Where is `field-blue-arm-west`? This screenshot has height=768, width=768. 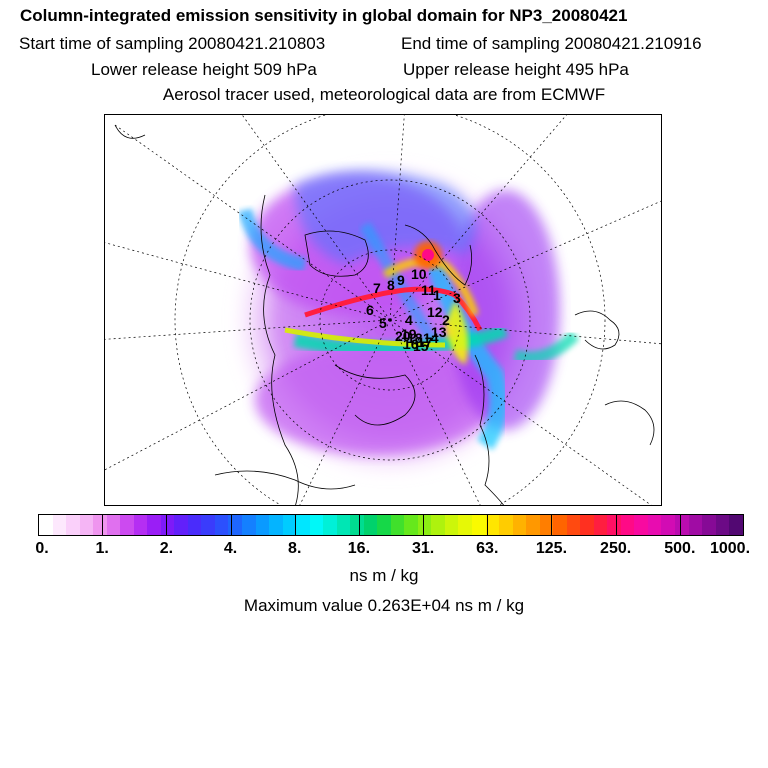
field-blue-arm-west is located at coordinates (272, 240).